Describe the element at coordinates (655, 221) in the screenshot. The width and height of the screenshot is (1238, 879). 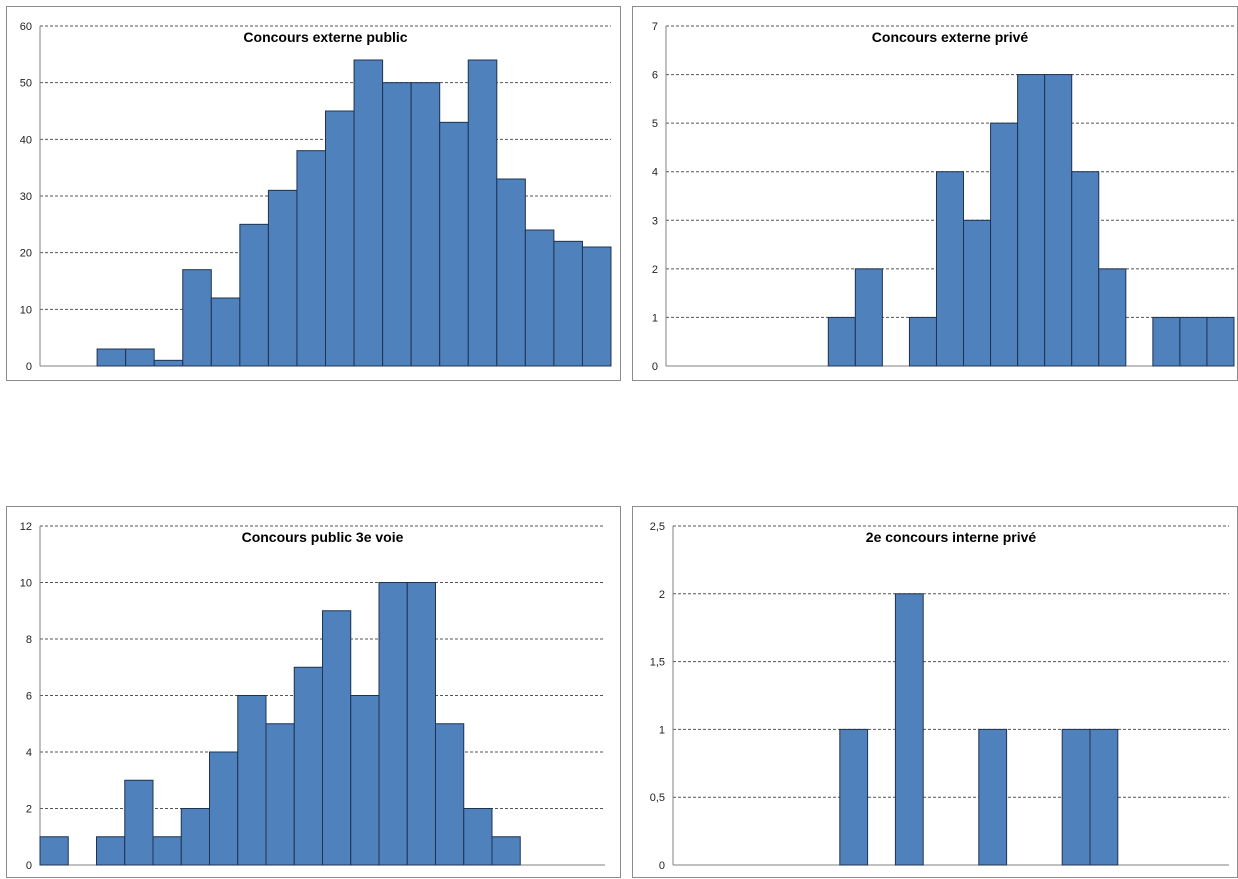
I see `y-tick-label: 3` at that location.